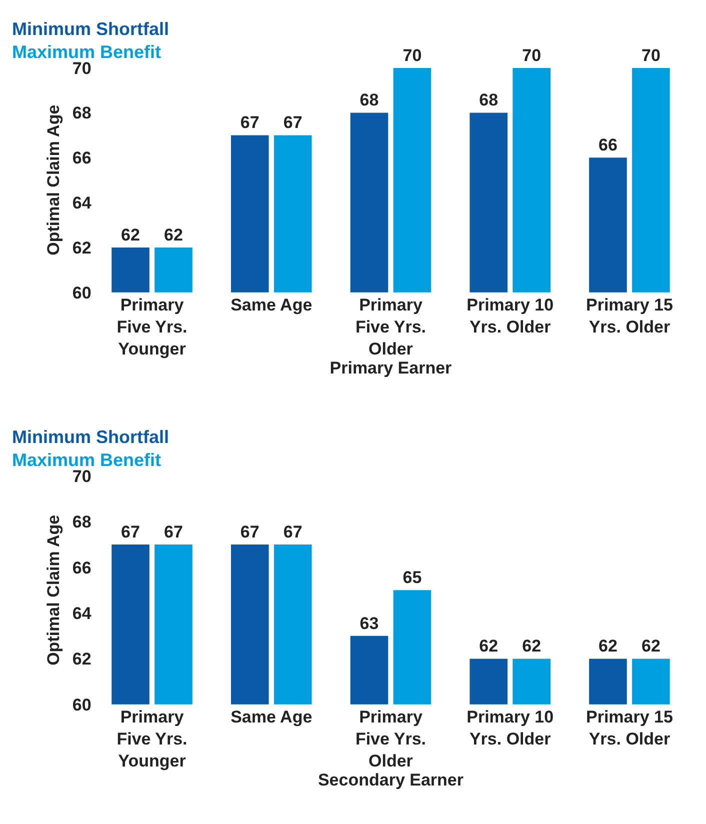 This screenshot has width=706, height=824. What do you see at coordinates (369, 623) in the screenshot?
I see `data-label: 63` at bounding box center [369, 623].